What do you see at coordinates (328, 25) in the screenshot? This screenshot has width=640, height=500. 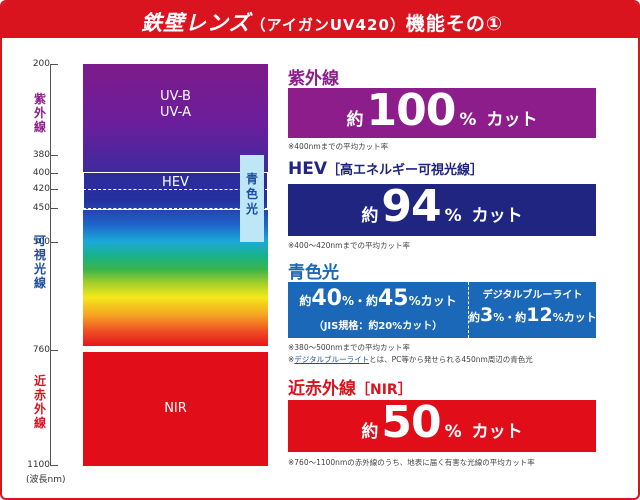 I see `title-product: （アイガンUV420）` at bounding box center [328, 25].